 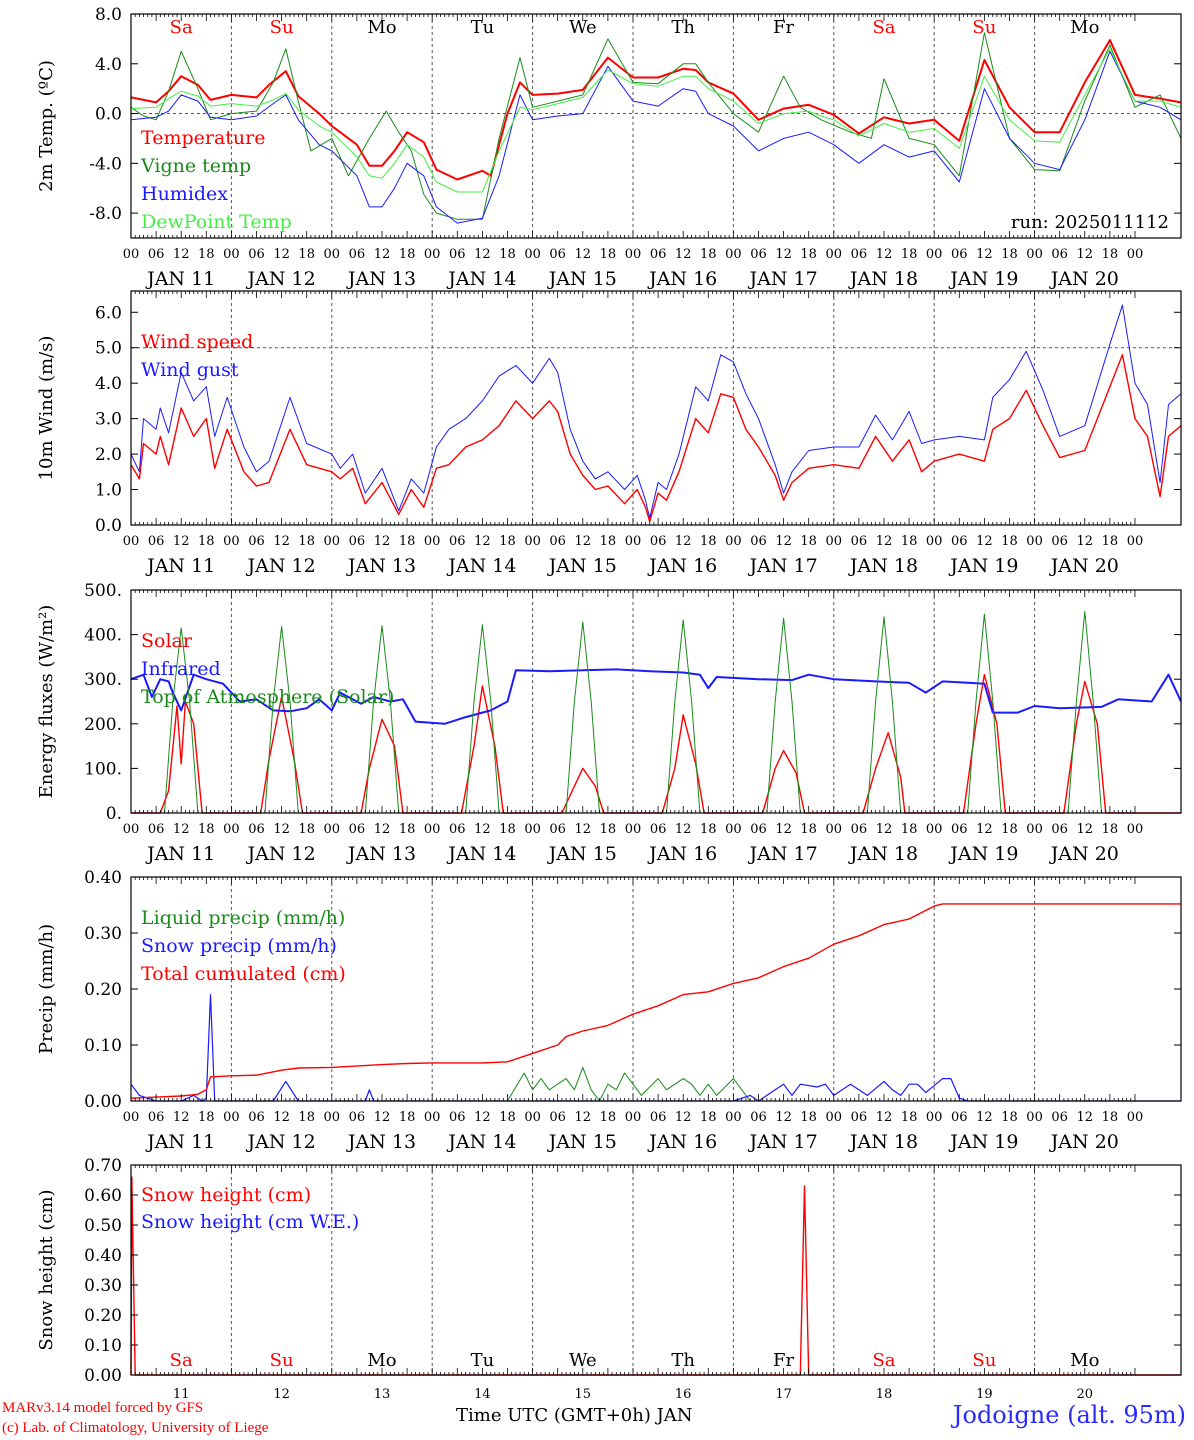 I want to click on x-date-label: JAN 15, so click(x=582, y=1142).